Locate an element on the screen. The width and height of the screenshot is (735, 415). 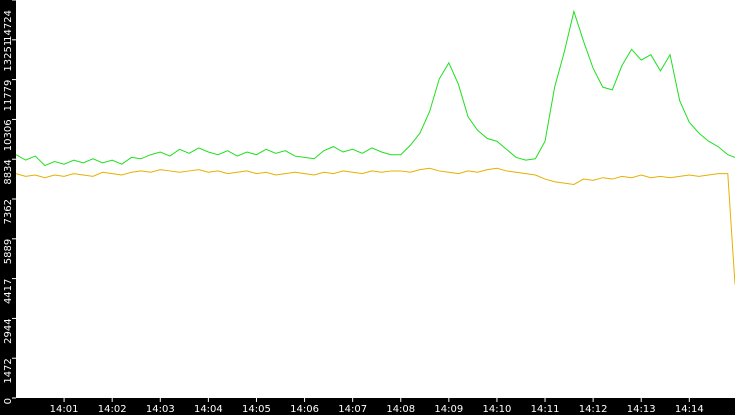
y-tick-label: 1472 is located at coordinates (8, 370).